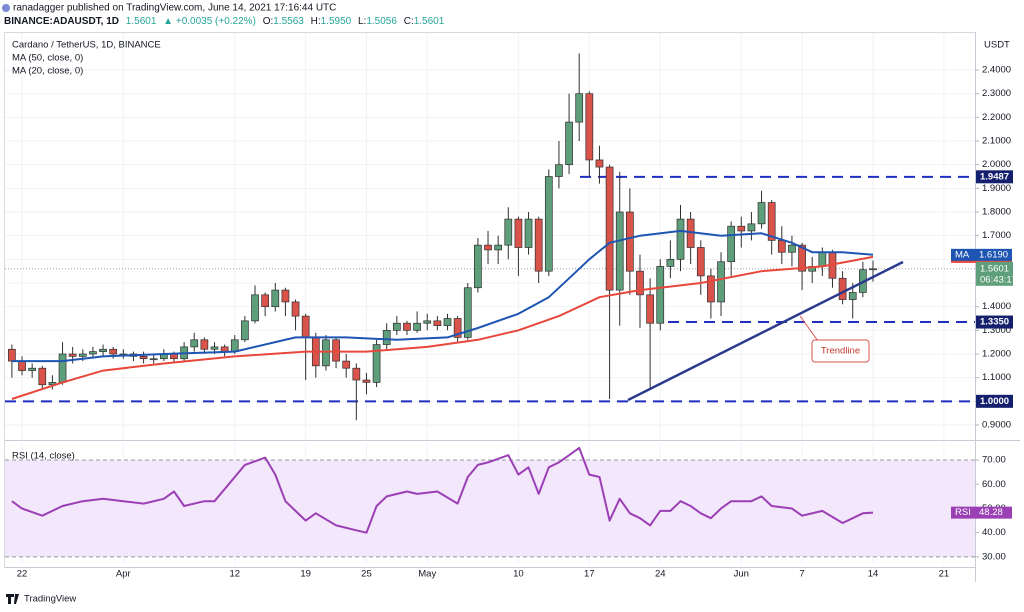 Image resolution: width=1024 pixels, height=612 pixels. What do you see at coordinates (442, 490) in the screenshot?
I see `rsi-line` at bounding box center [442, 490].